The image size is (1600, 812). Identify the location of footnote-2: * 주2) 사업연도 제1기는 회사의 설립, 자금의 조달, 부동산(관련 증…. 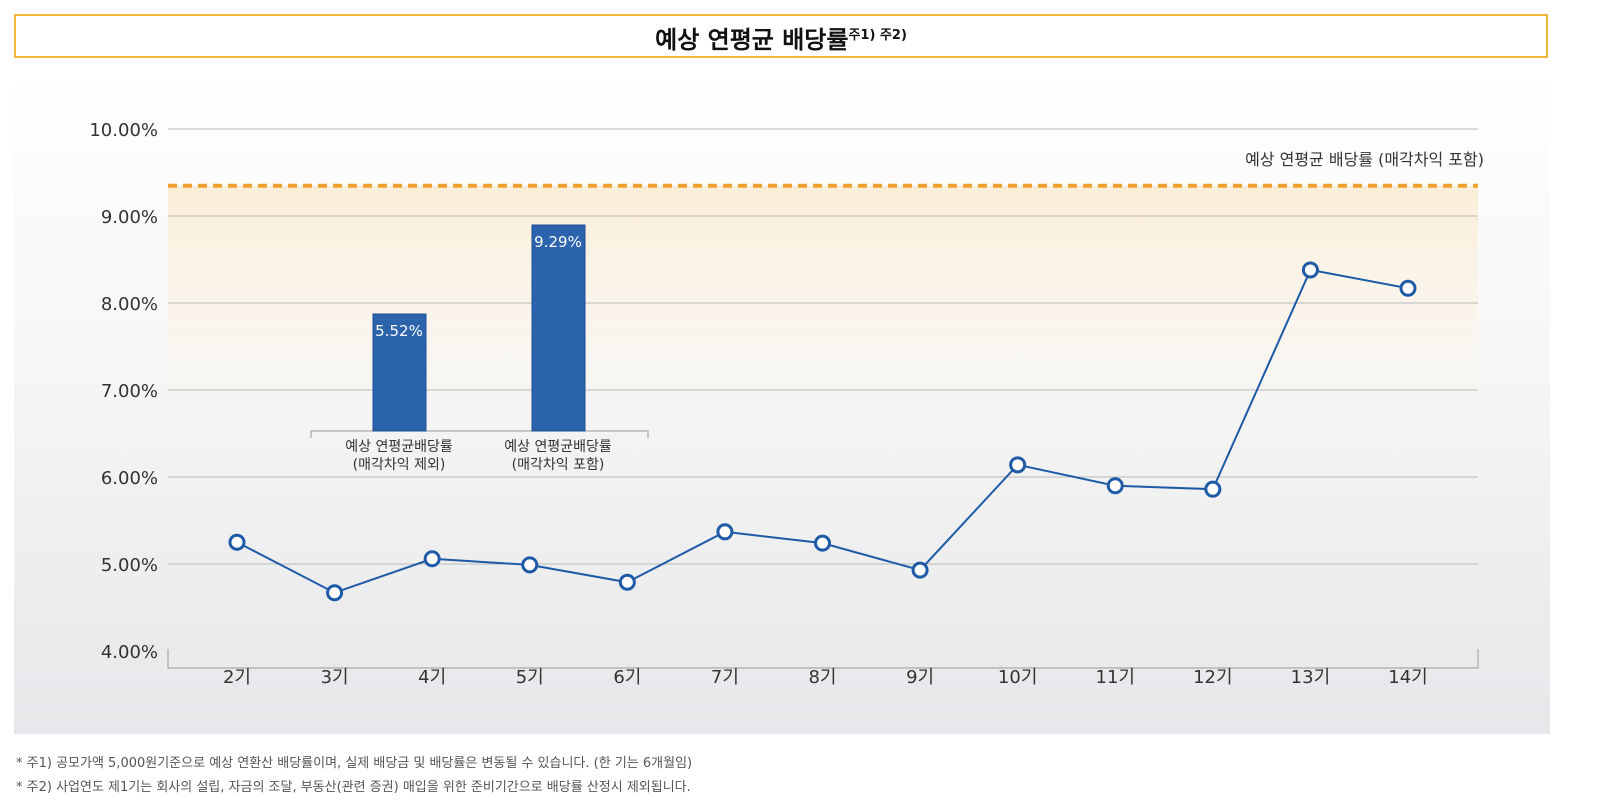
(353, 787).